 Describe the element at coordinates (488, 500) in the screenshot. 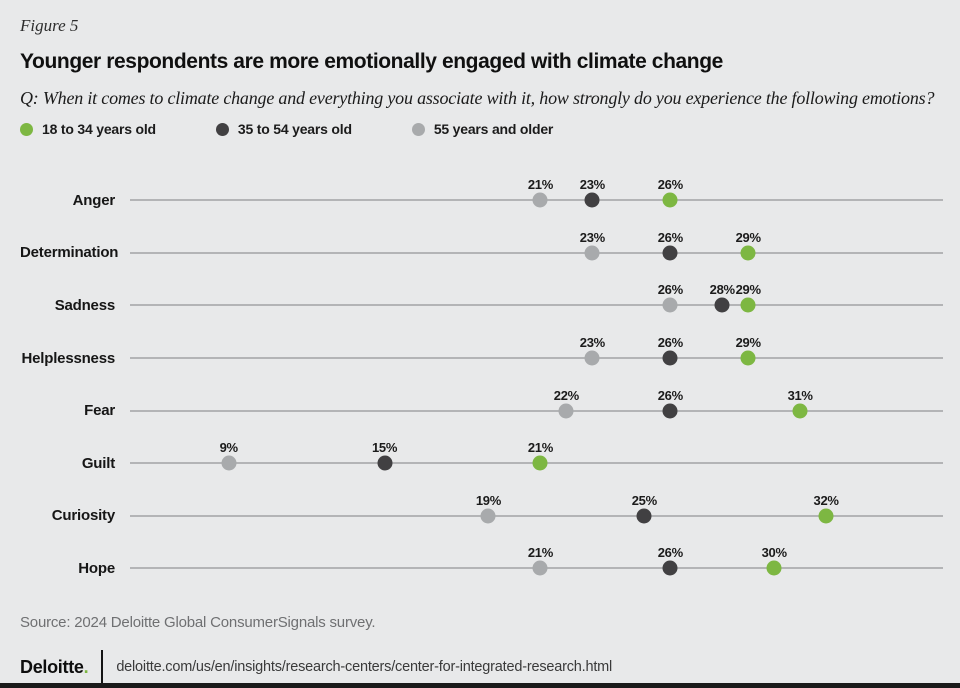

I see `value-label: 19%` at that location.